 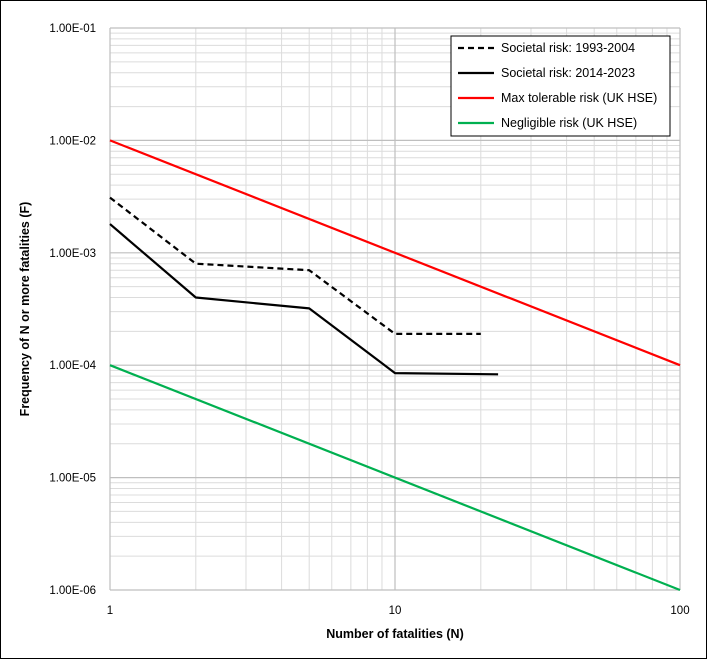 I want to click on y-axis-title: Frequency of N or more fatalities (F), so click(x=25, y=309).